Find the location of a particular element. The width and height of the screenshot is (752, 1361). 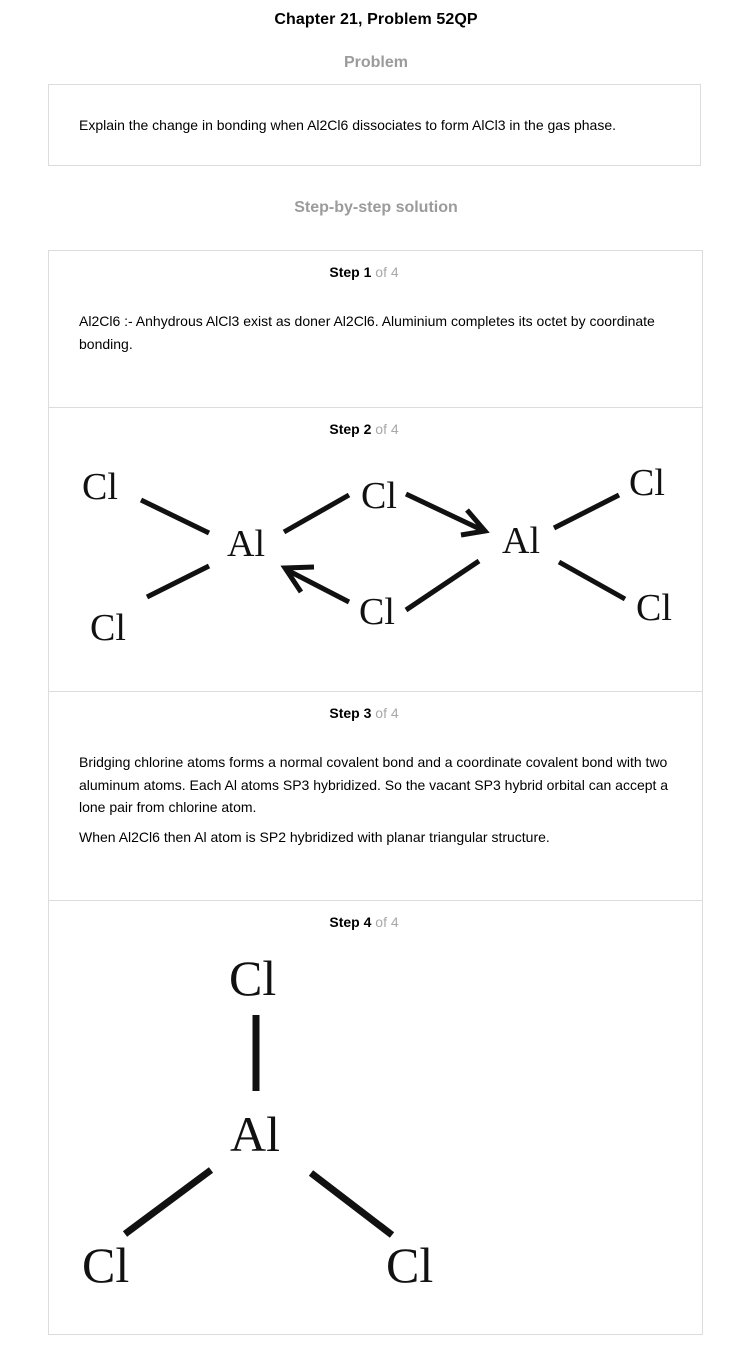

alcl3-structure-diagram: Cl Al Cl Cl is located at coordinates (257, 1121).